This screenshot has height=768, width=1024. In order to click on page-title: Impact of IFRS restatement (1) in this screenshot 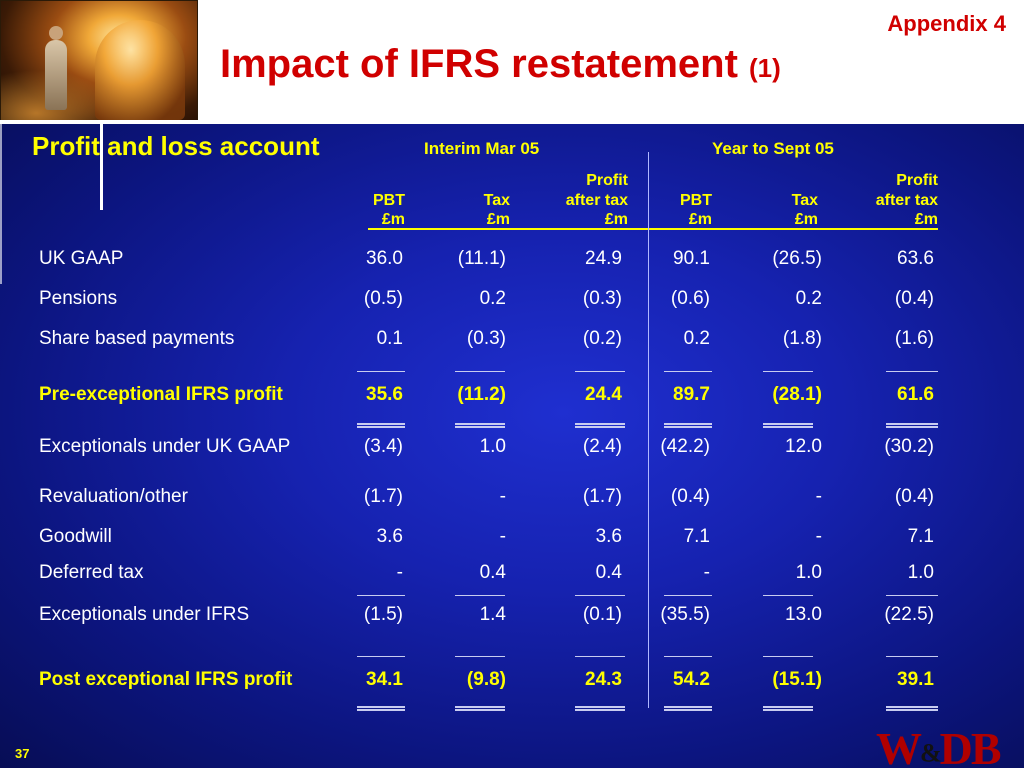, I will do `click(500, 64)`.